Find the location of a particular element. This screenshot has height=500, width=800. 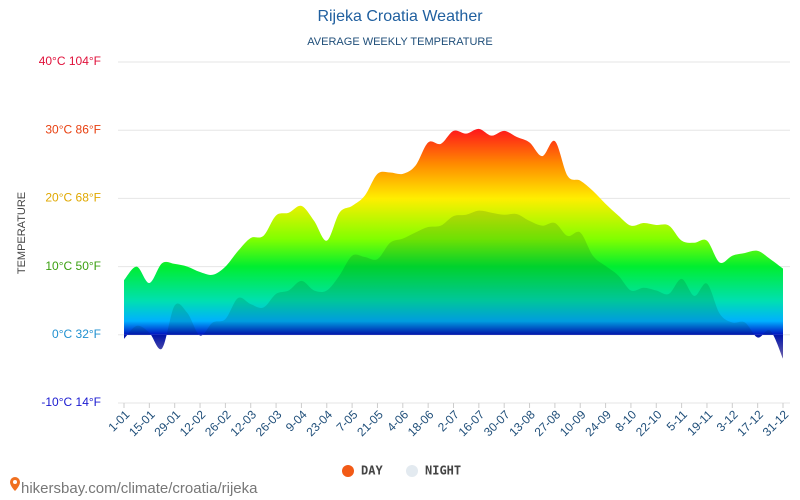

y-tick-label: 40°C 104°F is located at coordinates (70, 61).